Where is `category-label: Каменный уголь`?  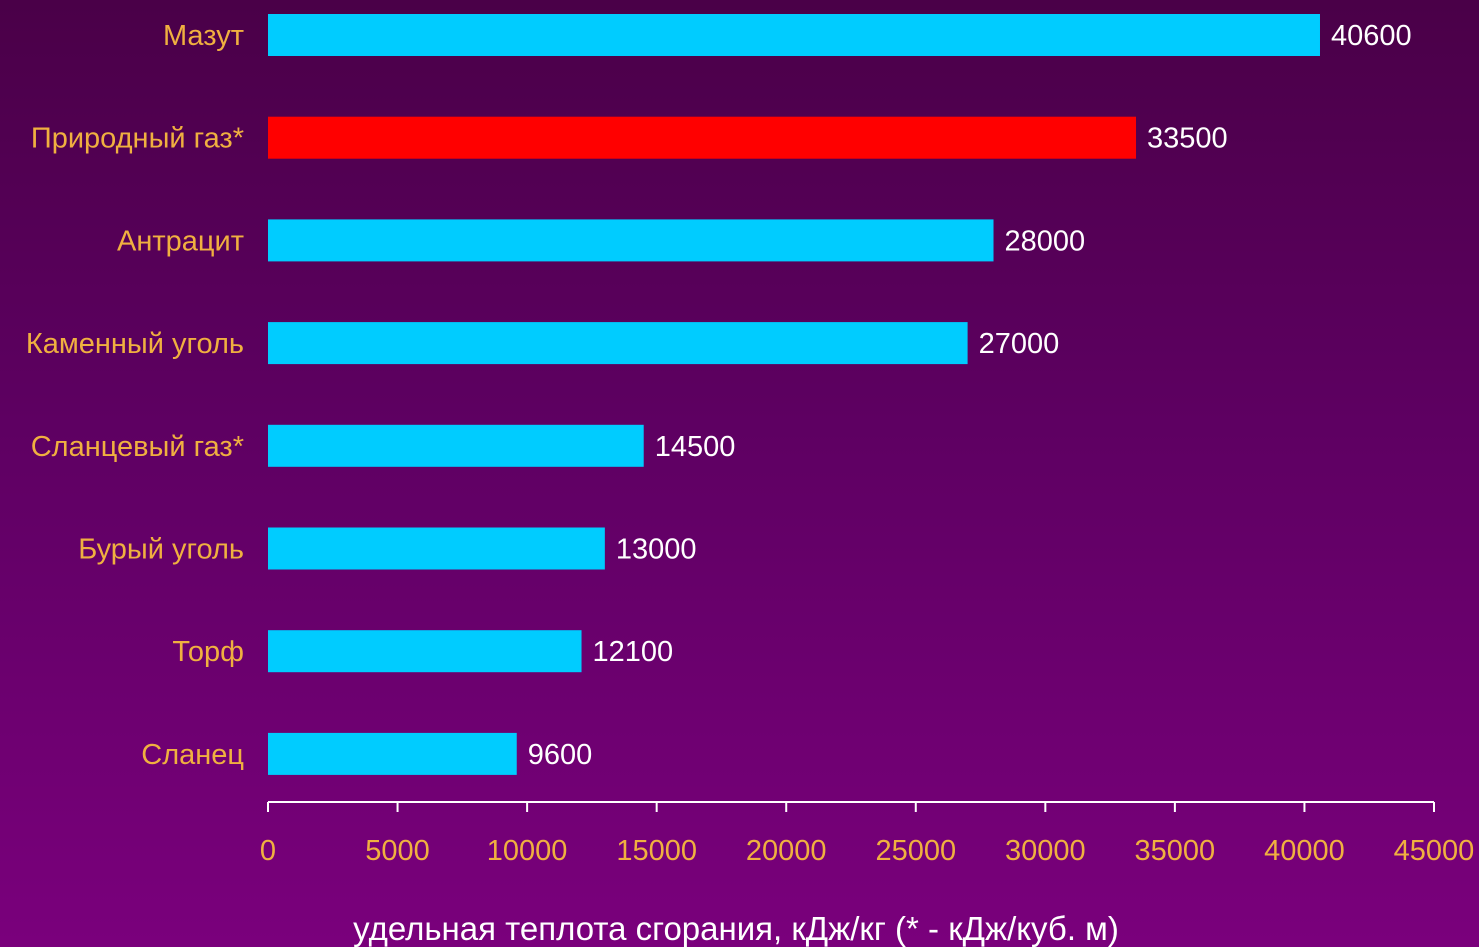
category-label: Каменный уголь is located at coordinates (135, 344).